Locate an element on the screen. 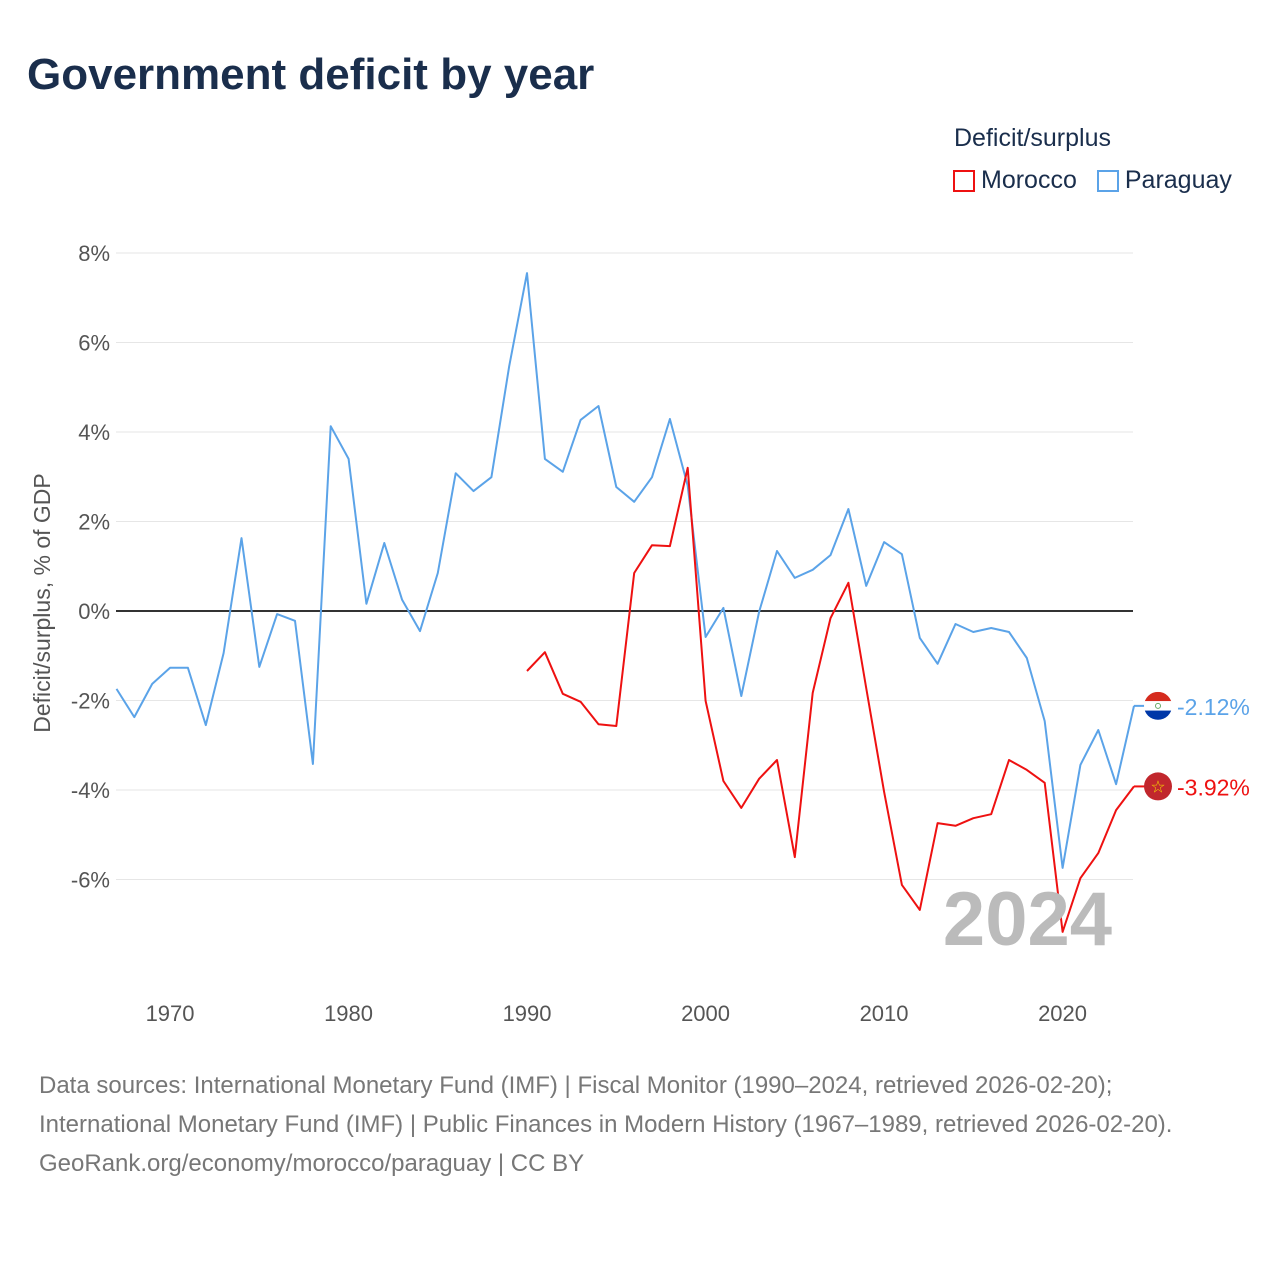  y-tick-label: -6% is located at coordinates (90, 880).